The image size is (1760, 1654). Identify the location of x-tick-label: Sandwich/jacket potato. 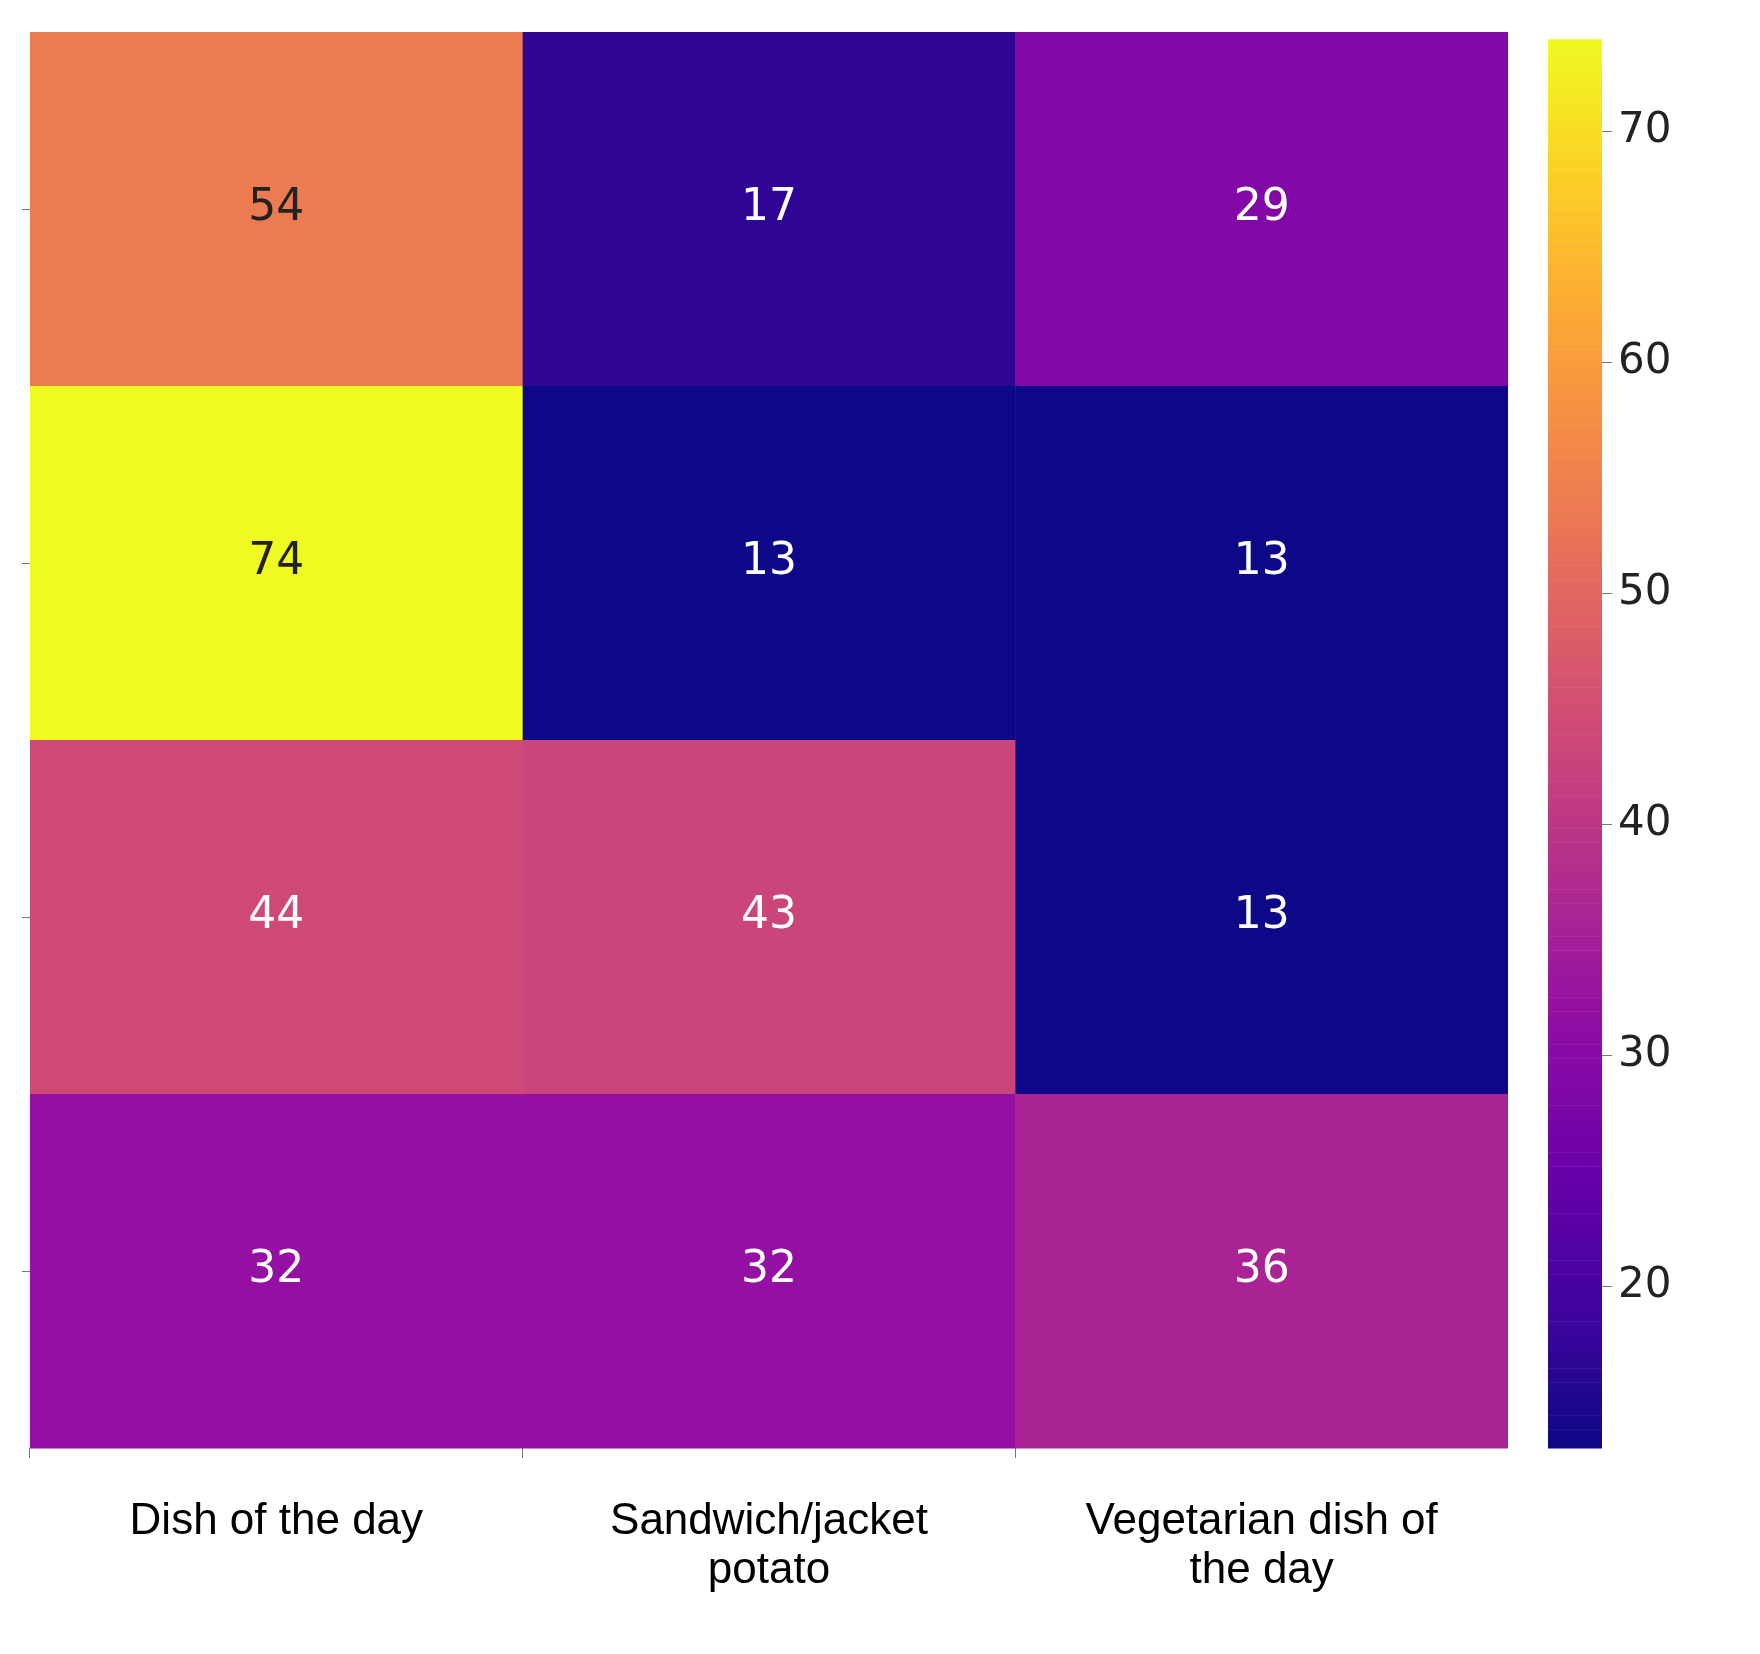
(769, 1543).